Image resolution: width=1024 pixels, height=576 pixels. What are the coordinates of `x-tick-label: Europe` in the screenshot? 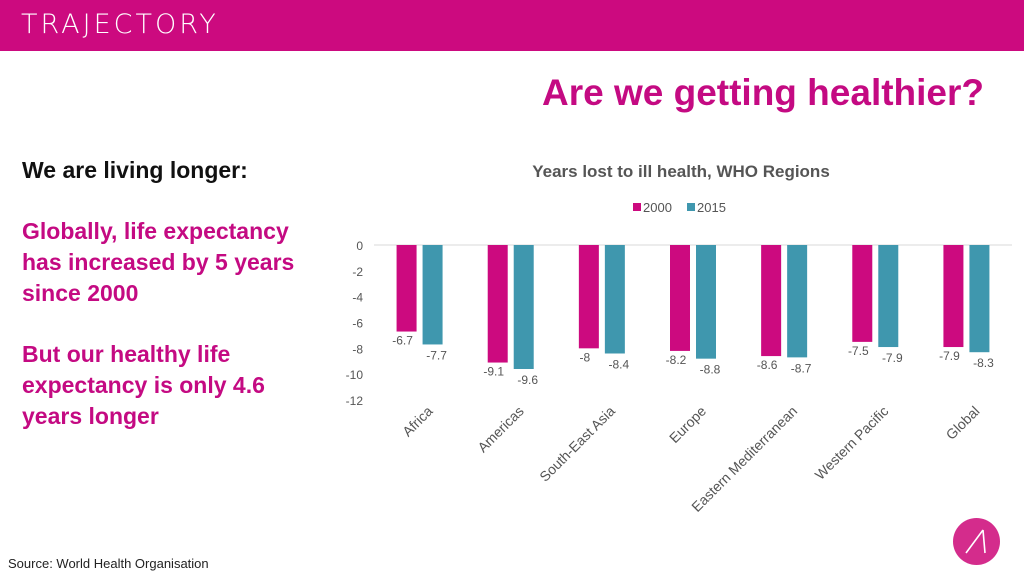 It's located at (687, 424).